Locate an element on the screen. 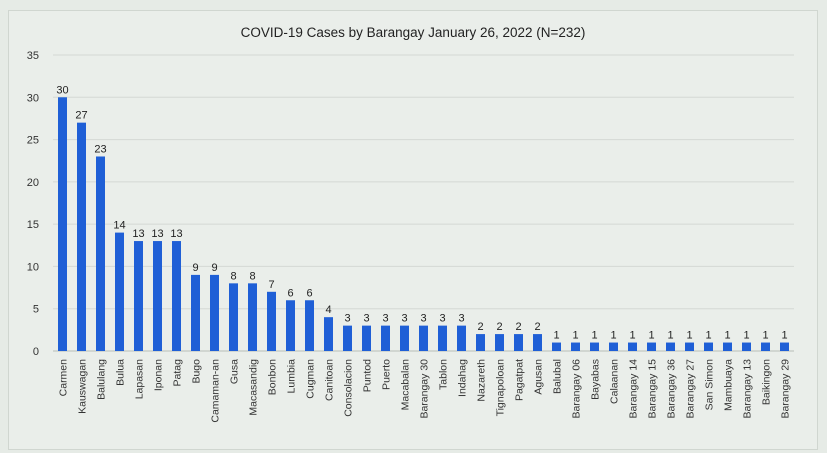  x-tick-label: Cugman is located at coordinates (311, 379).